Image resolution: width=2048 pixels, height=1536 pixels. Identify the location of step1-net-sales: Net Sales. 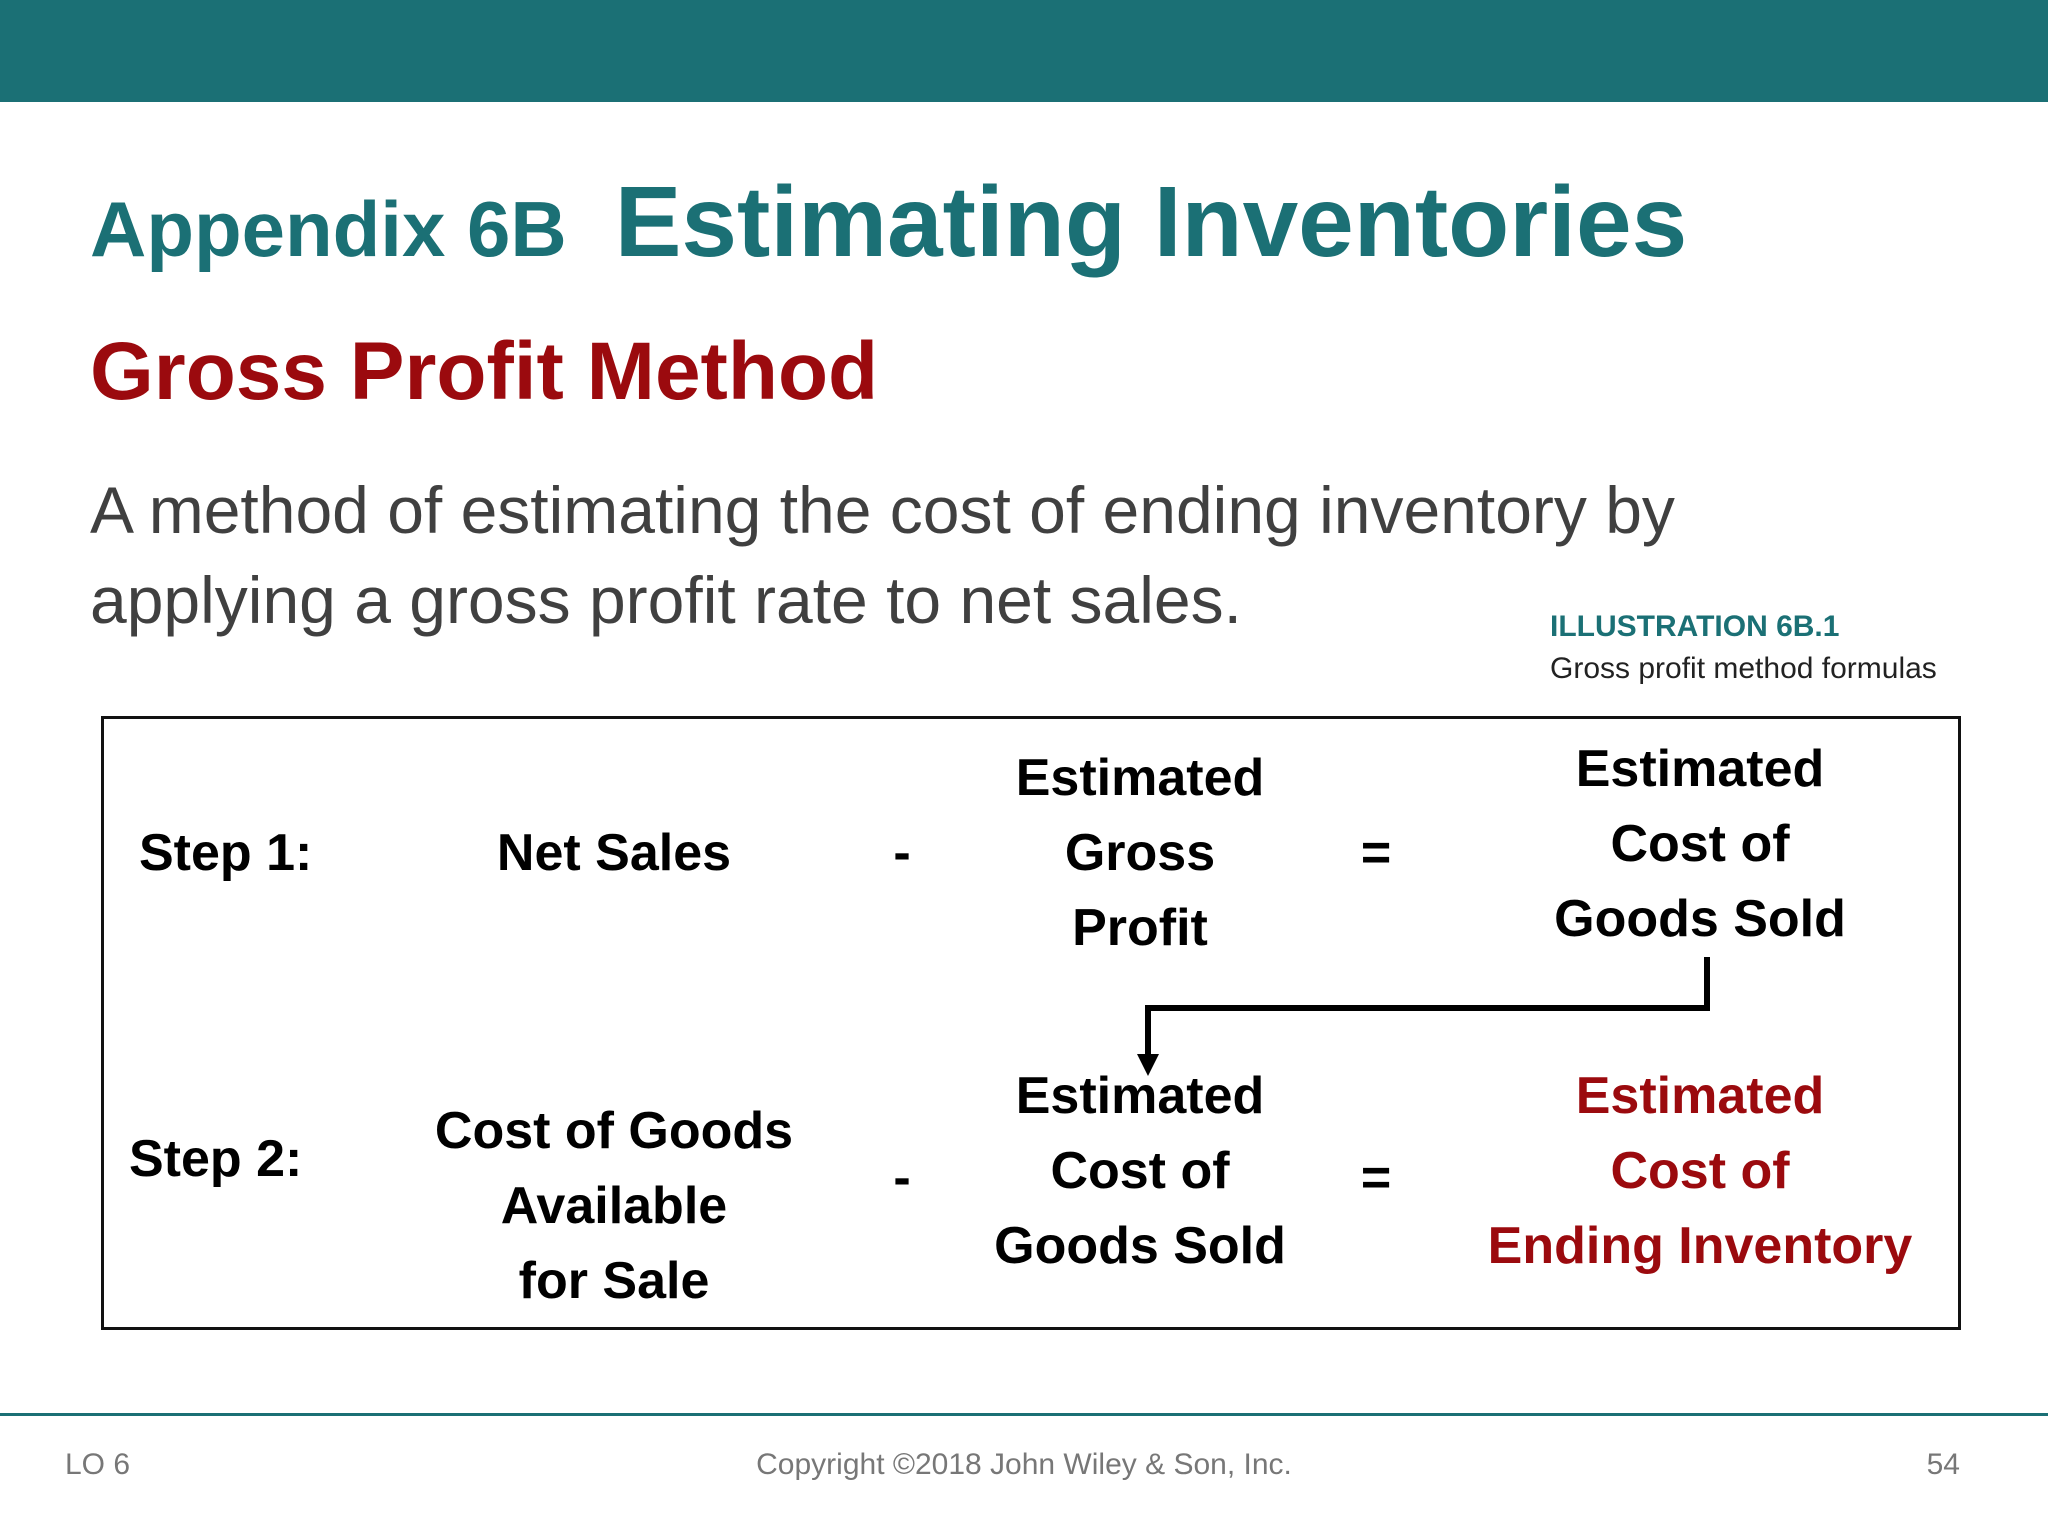
(614, 853).